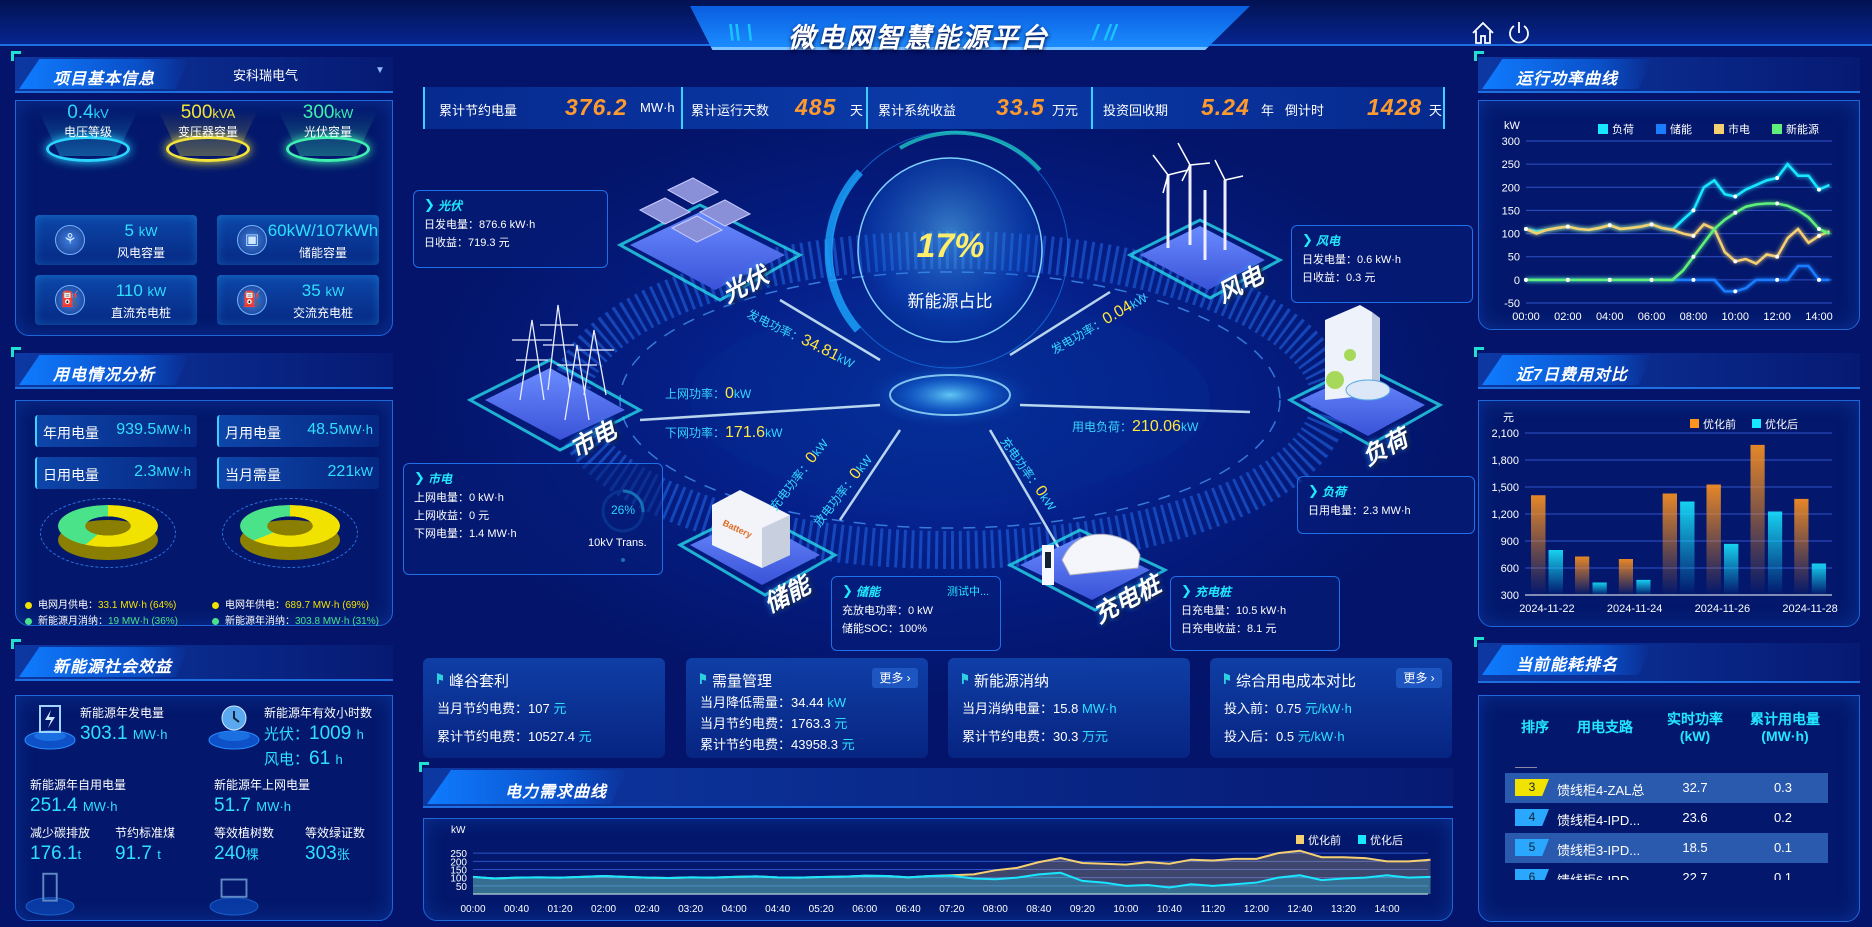 The width and height of the screenshot is (1872, 927). Describe the element at coordinates (78, 785) in the screenshot. I see `self-use-label: 新能源年自用电量` at that location.